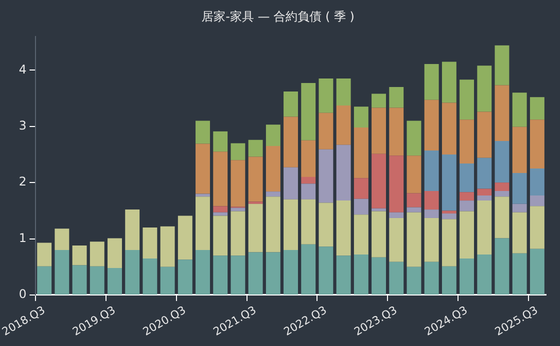 Image resolution: width=560 pixels, height=346 pixels. Describe the element at coordinates (22, 181) in the screenshot. I see `y-tick-label: 2` at that location.